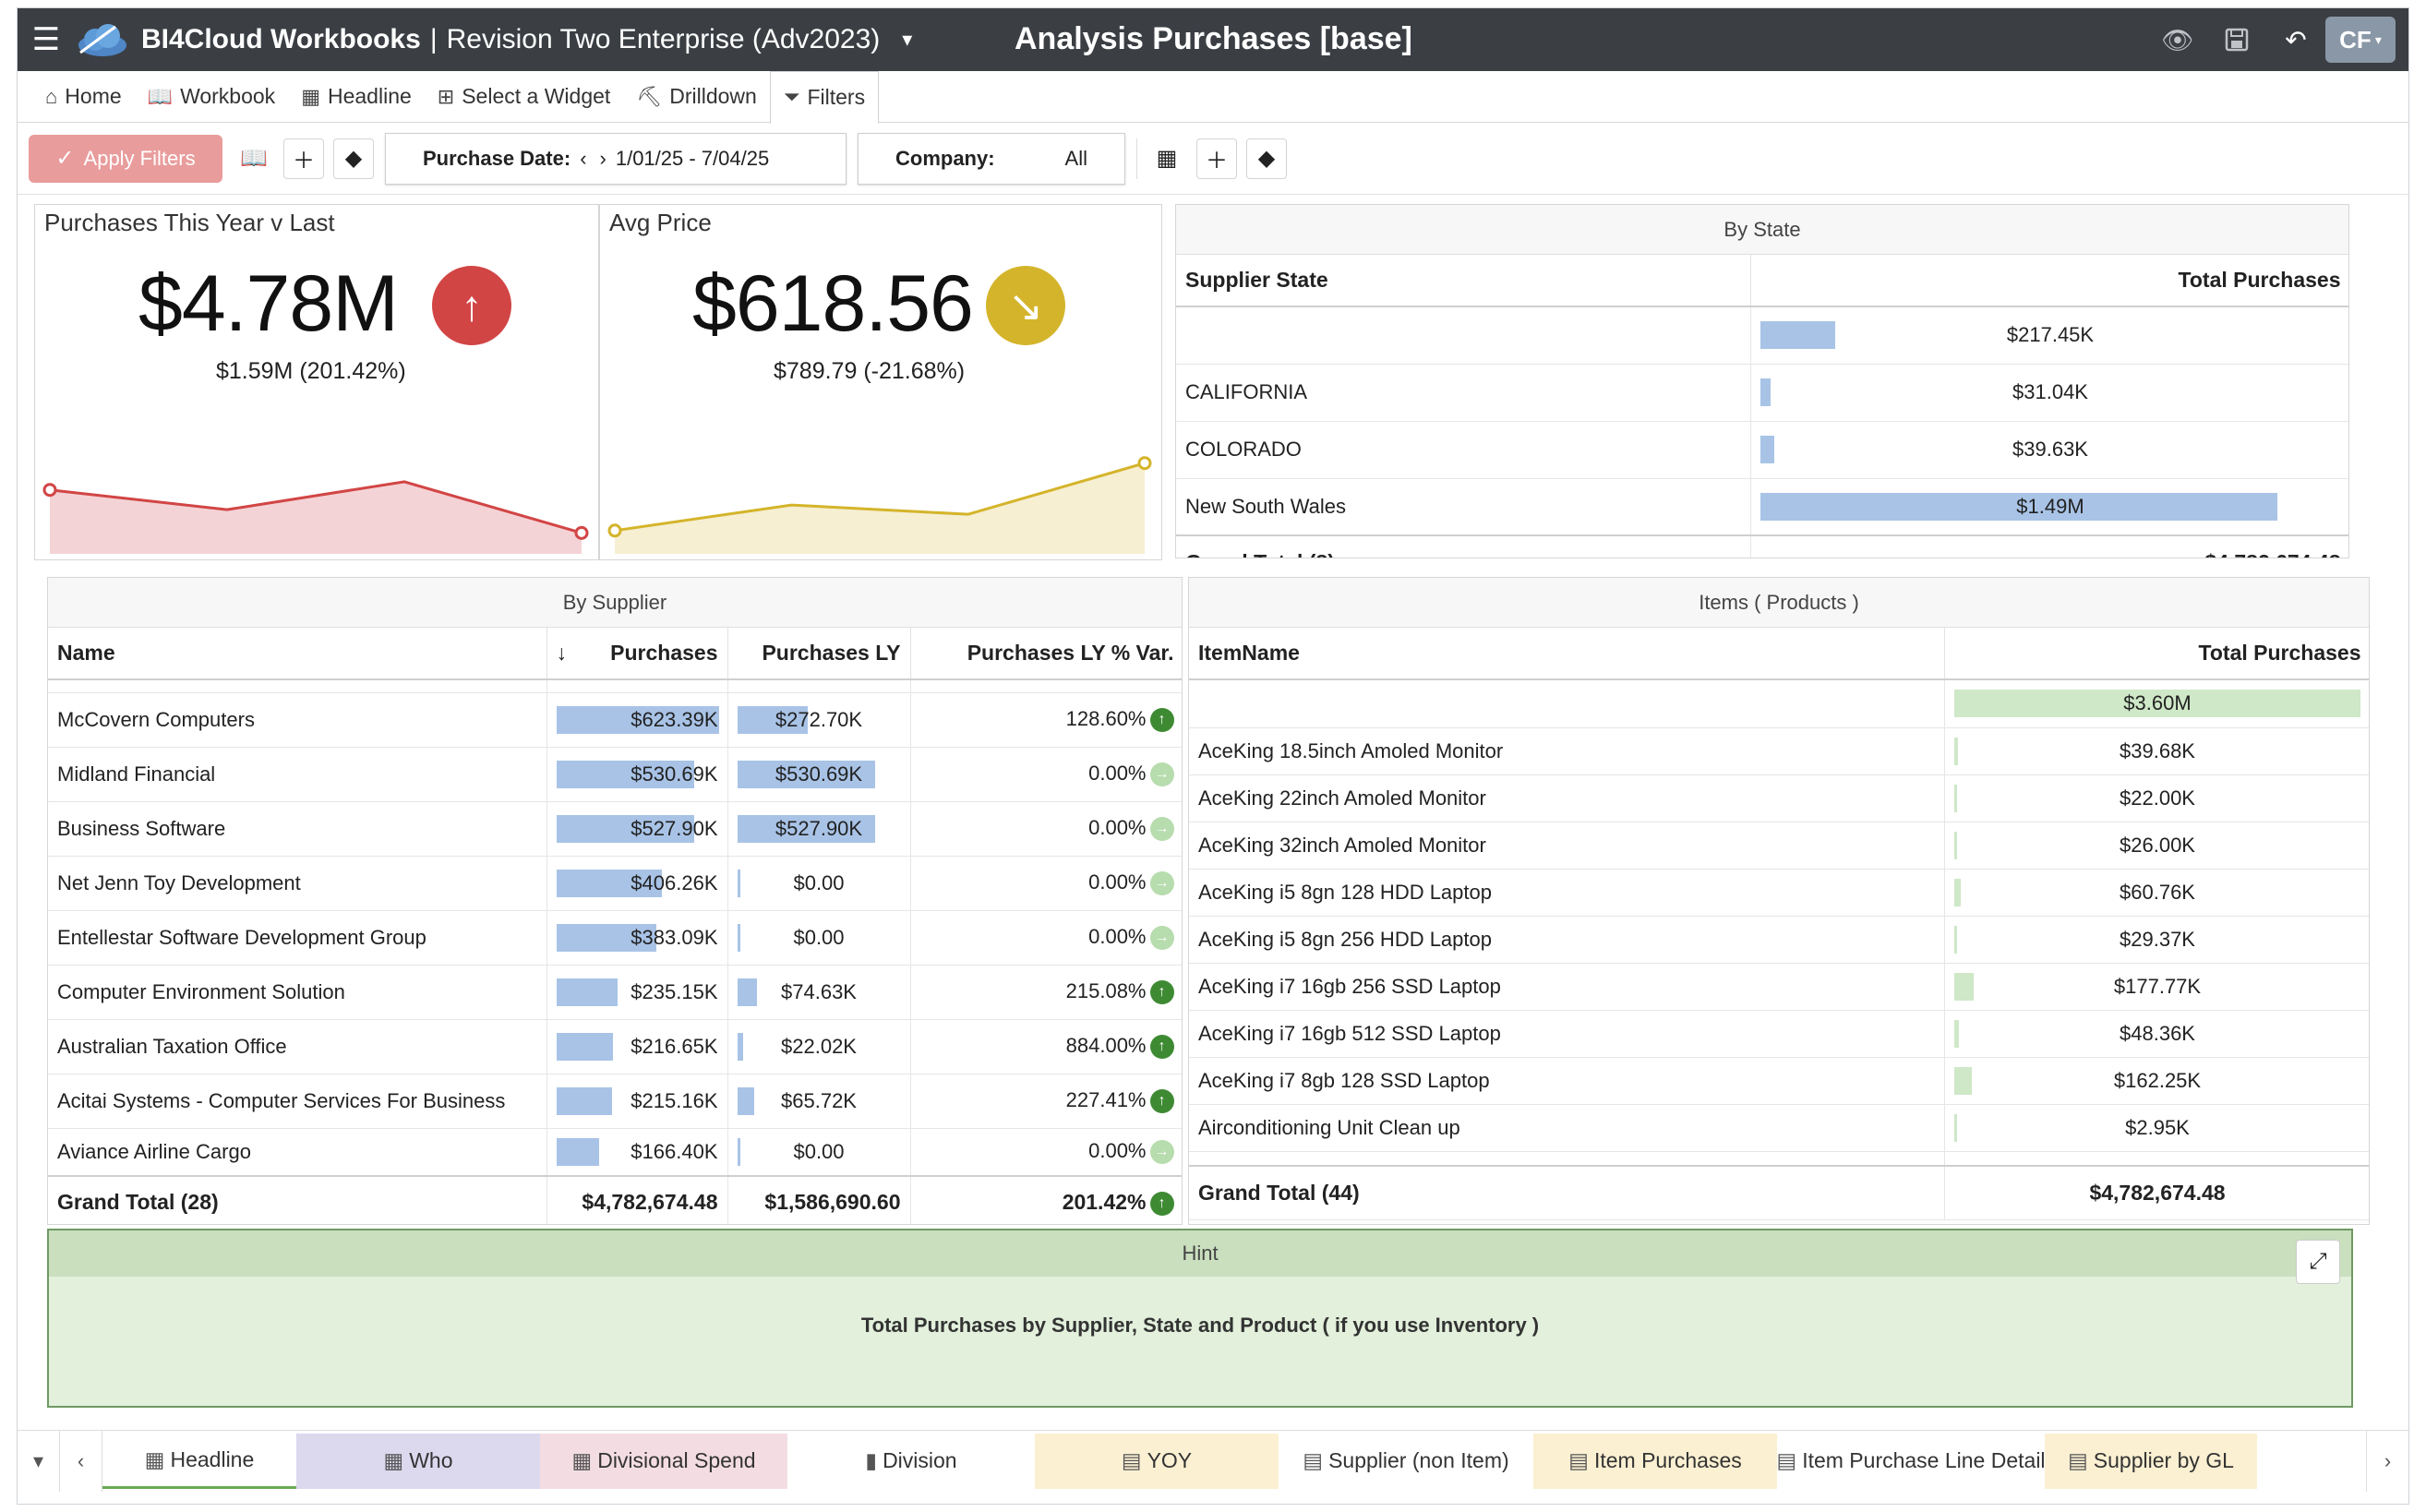 The width and height of the screenshot is (2426, 1512). What do you see at coordinates (39, 1461) in the screenshot?
I see `tabs-menu-caret-icon: ▾` at bounding box center [39, 1461].